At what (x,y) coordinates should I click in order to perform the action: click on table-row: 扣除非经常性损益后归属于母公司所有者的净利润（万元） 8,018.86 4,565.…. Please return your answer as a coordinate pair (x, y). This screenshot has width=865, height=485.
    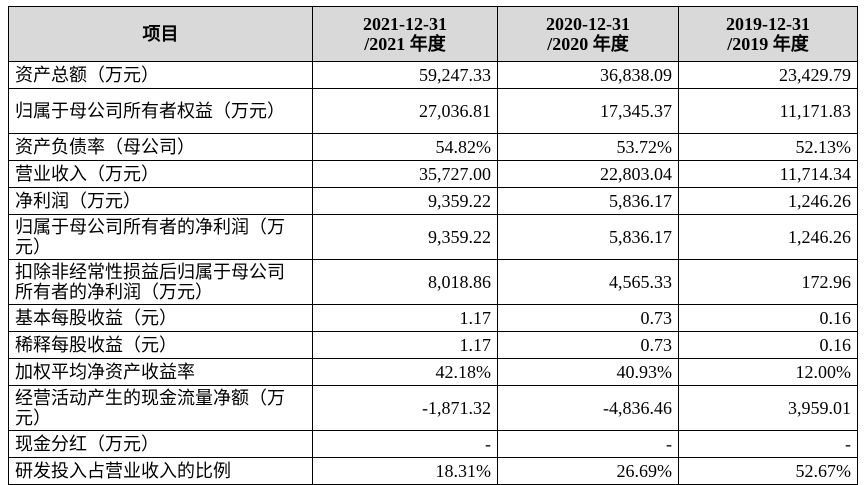
    Looking at the image, I should click on (433, 282).